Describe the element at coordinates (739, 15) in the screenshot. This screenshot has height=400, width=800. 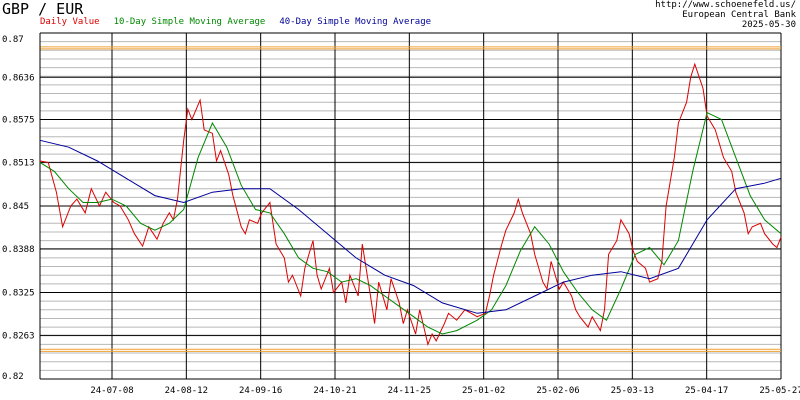
I see `source-name: European Central Bank` at that location.